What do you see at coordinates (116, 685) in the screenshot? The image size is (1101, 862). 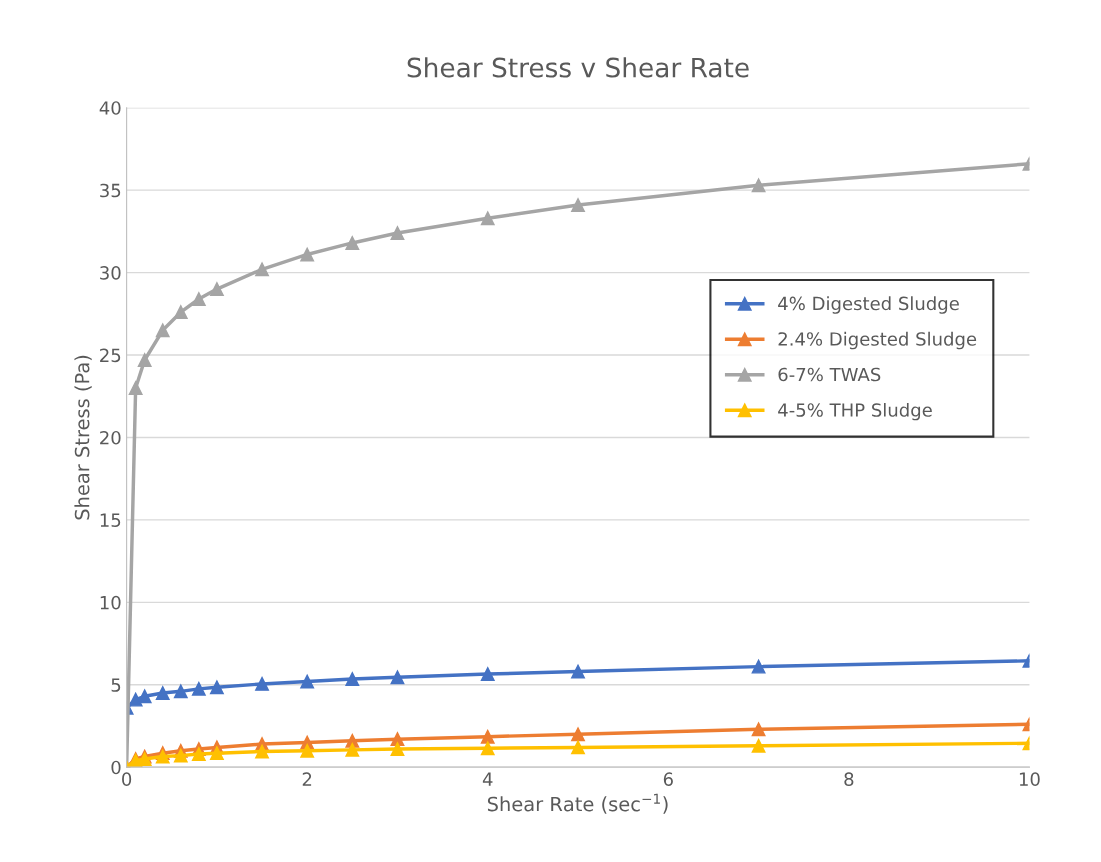 I see `y-tick-label: 5` at bounding box center [116, 685].